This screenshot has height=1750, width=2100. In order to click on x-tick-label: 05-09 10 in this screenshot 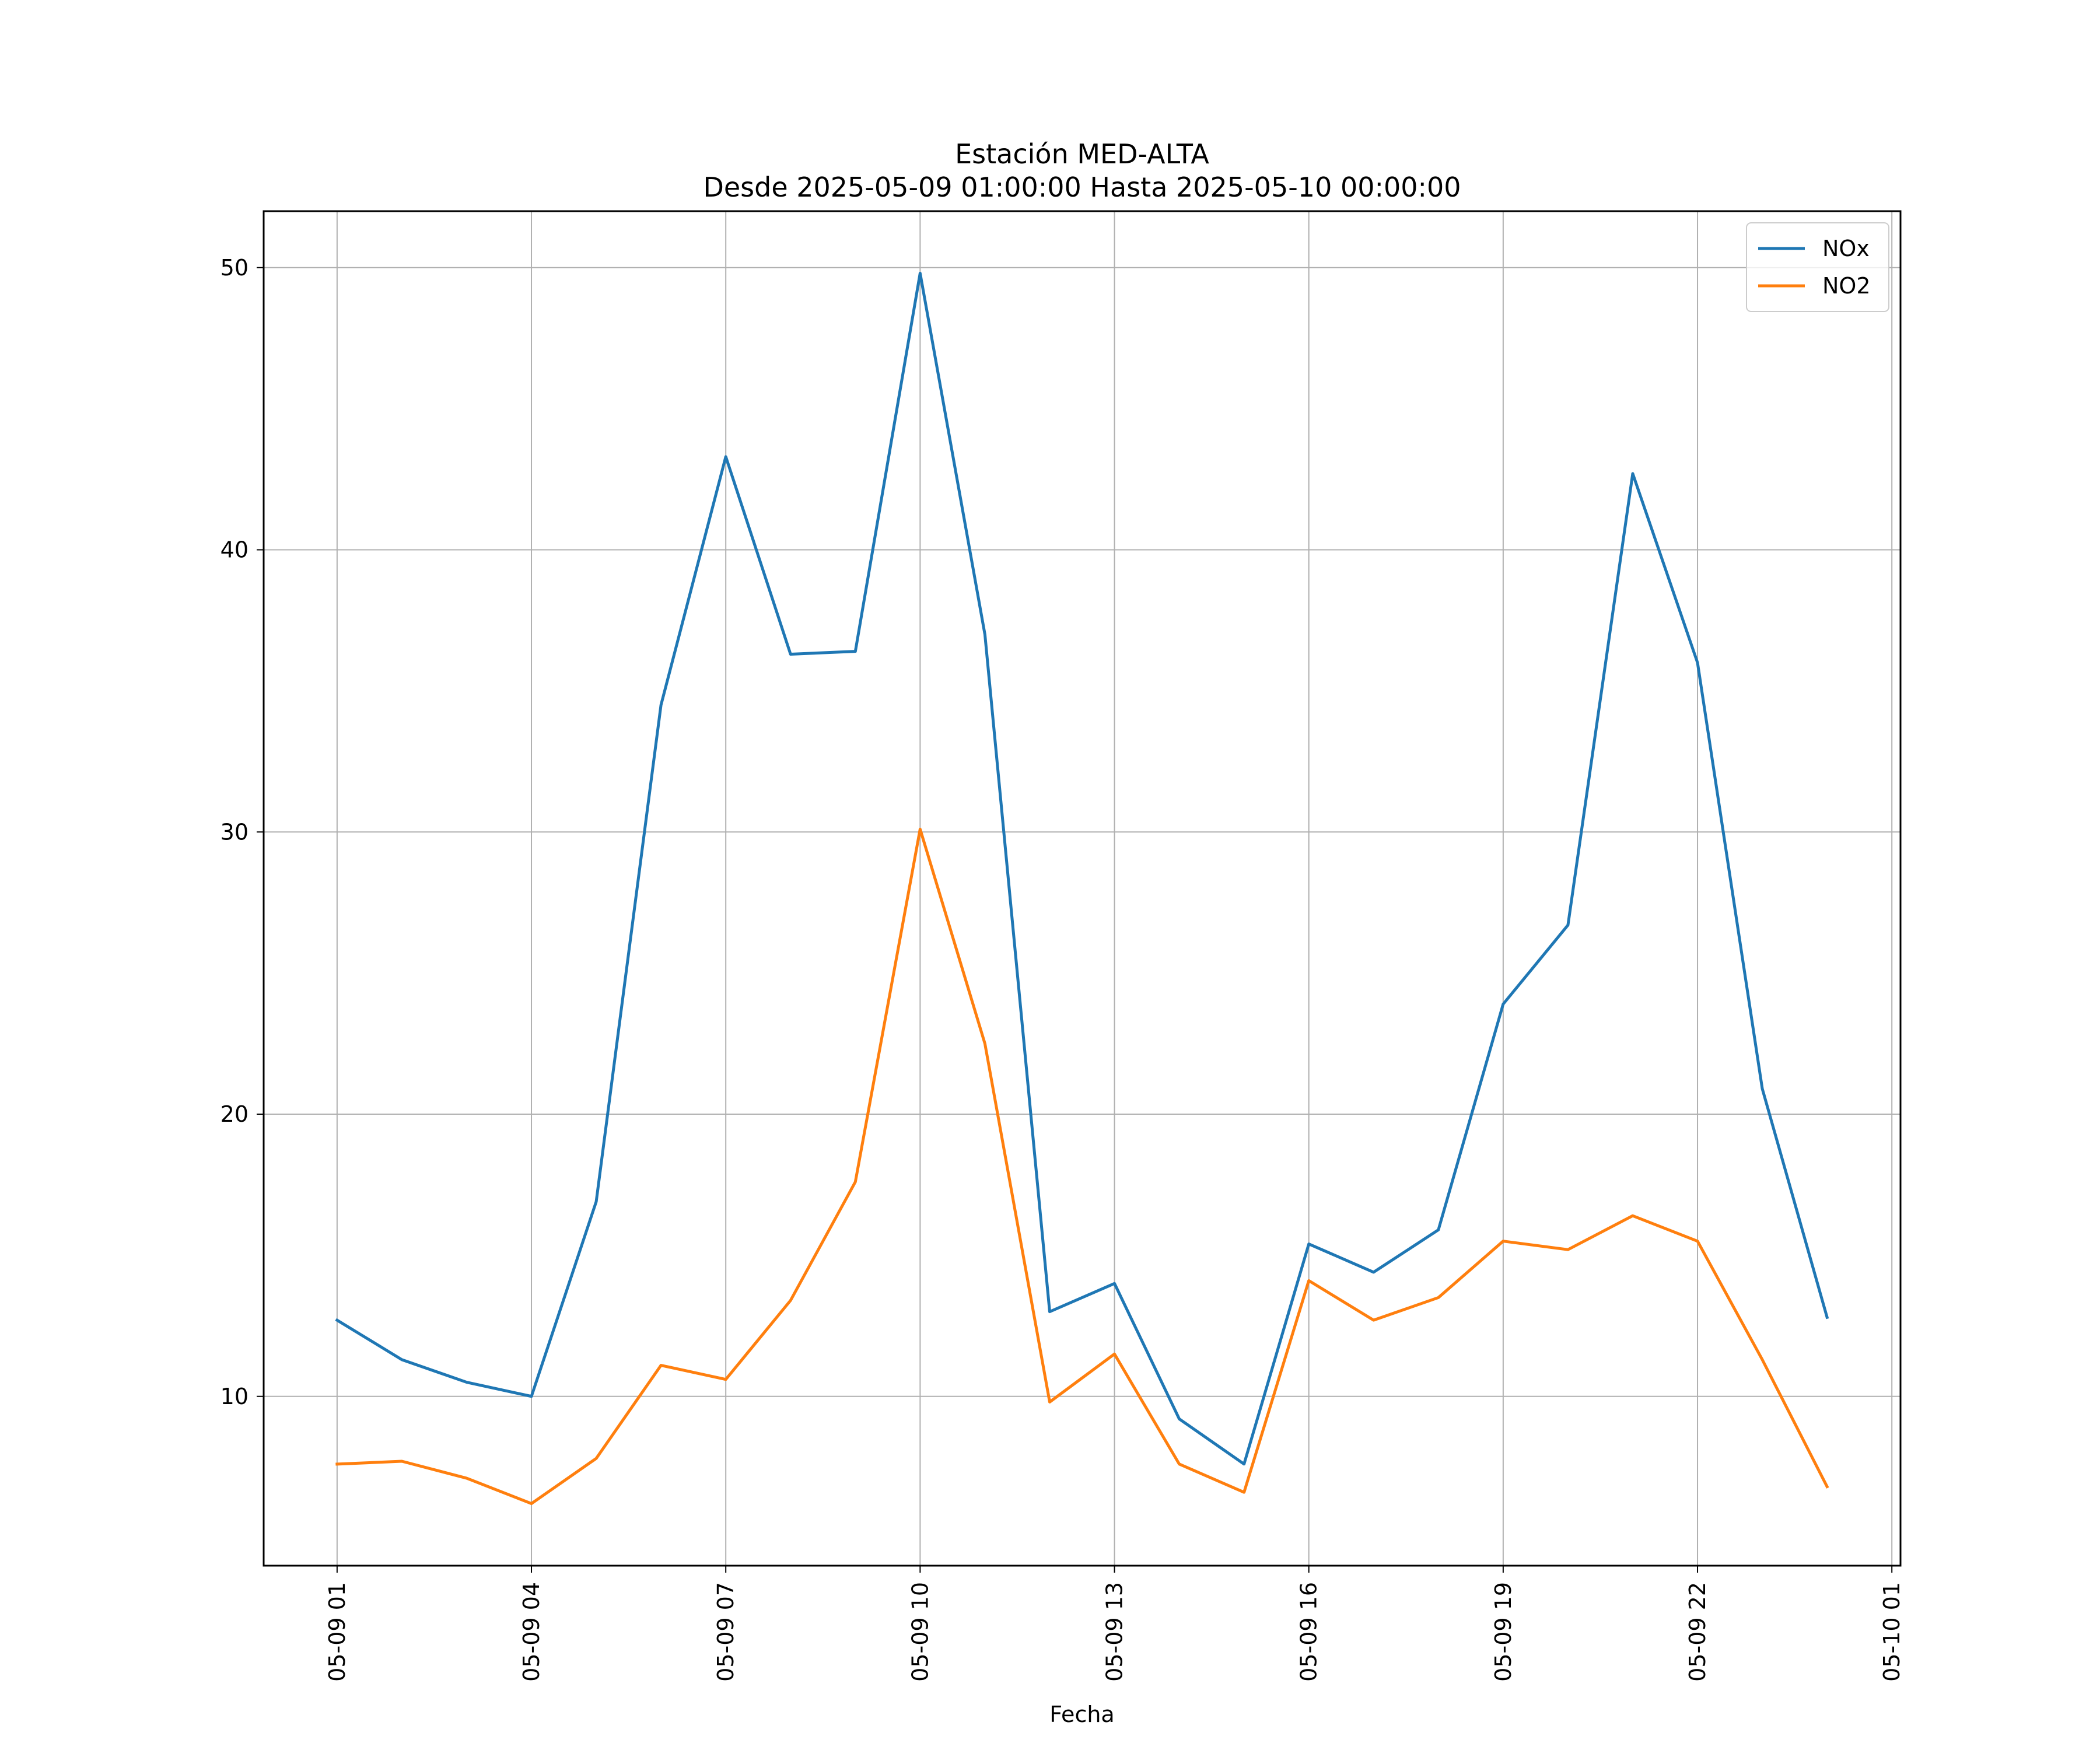, I will do `click(920, 1632)`.